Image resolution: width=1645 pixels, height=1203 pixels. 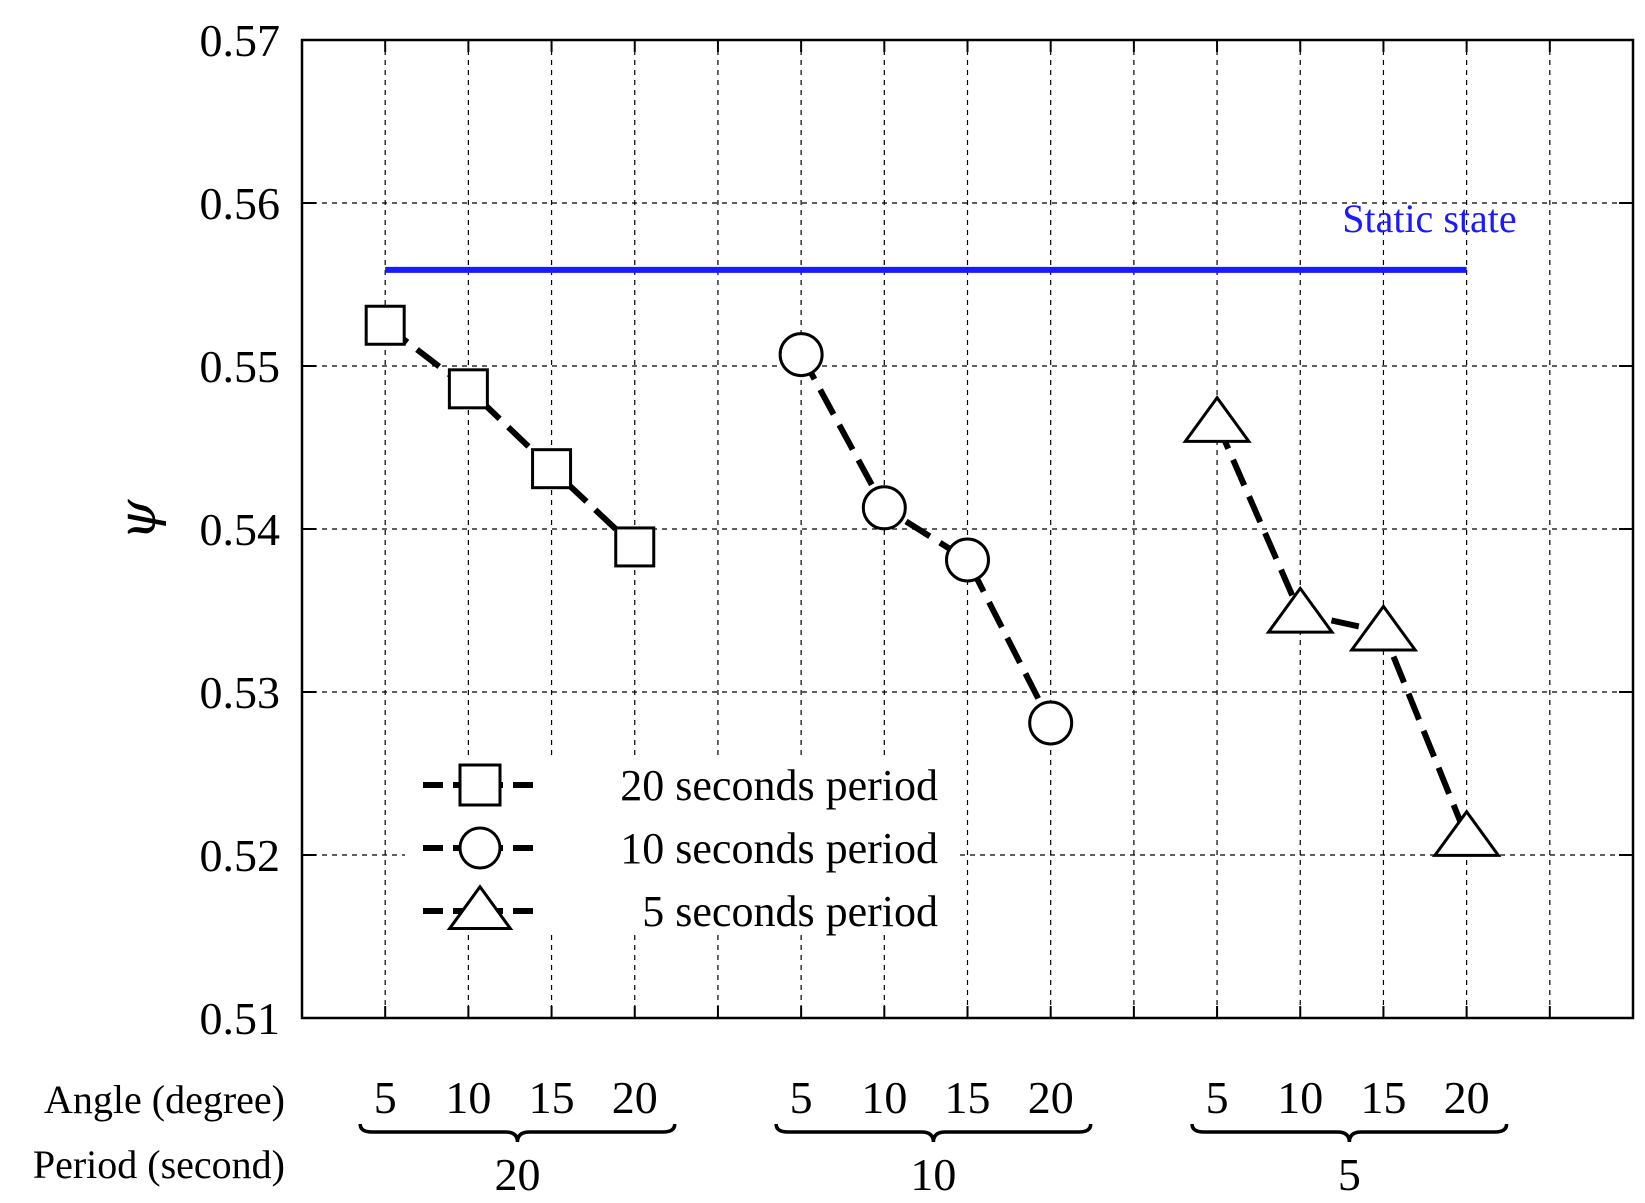 What do you see at coordinates (159, 1164) in the screenshot?
I see `period-row-label: Period (second)` at bounding box center [159, 1164].